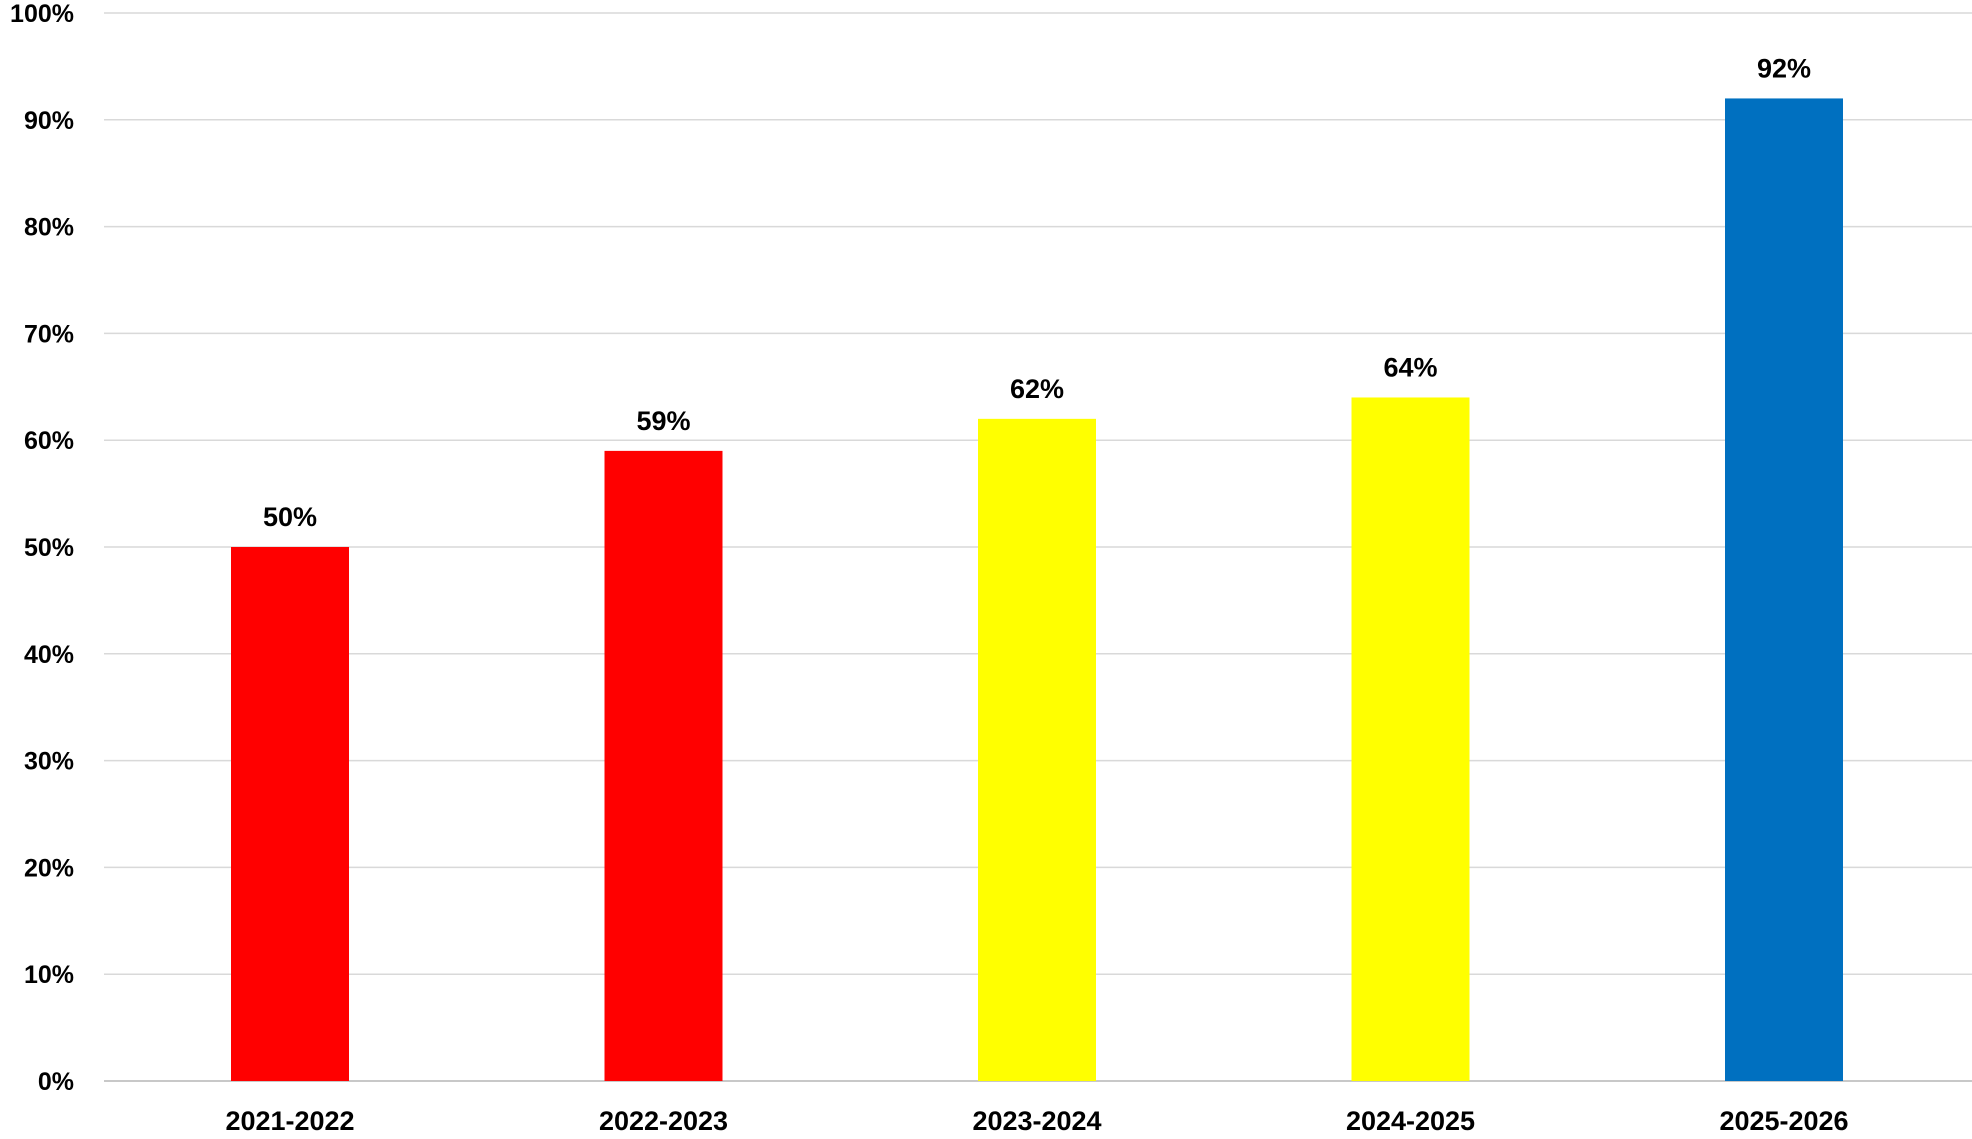  I want to click on x-category-label: 2024-2025, so click(1410, 1121).